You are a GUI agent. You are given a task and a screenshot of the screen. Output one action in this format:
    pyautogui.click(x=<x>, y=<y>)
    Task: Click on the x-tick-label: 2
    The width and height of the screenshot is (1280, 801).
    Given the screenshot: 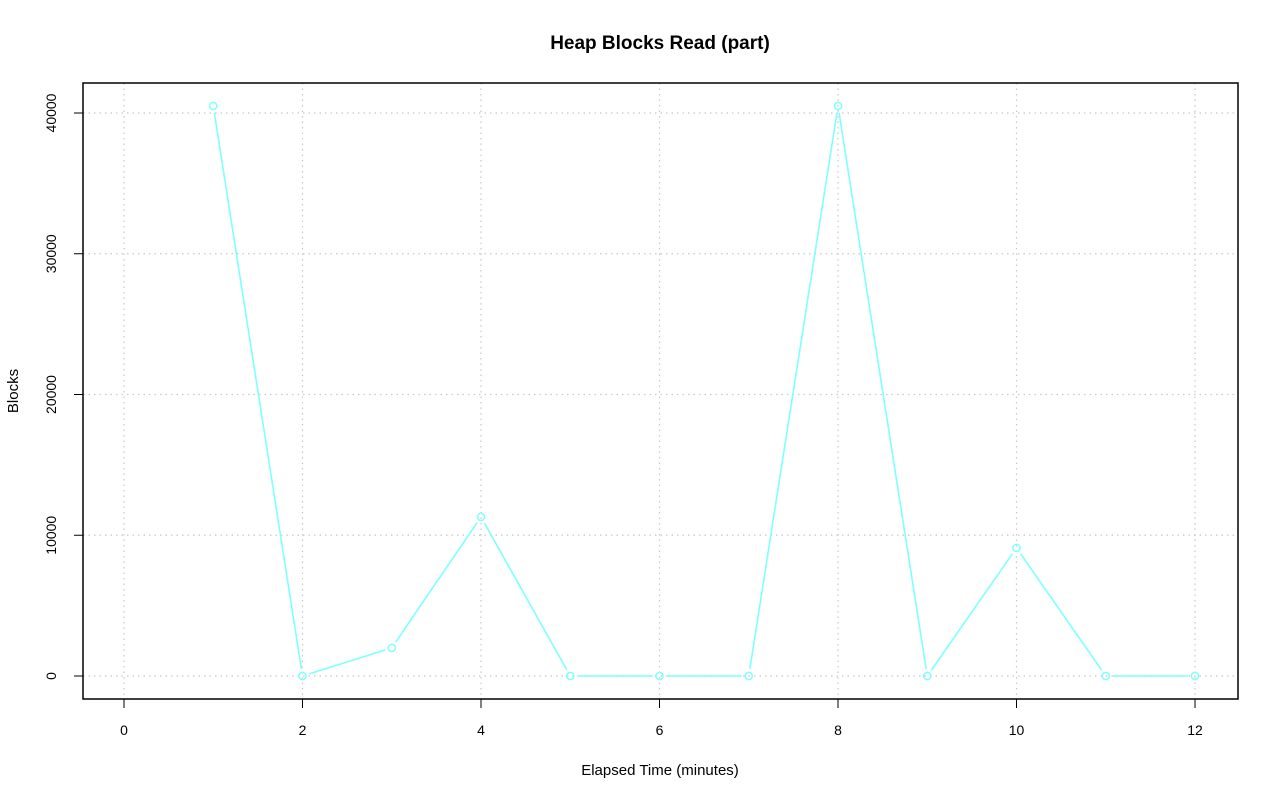 What is the action you would take?
    pyautogui.click(x=303, y=730)
    